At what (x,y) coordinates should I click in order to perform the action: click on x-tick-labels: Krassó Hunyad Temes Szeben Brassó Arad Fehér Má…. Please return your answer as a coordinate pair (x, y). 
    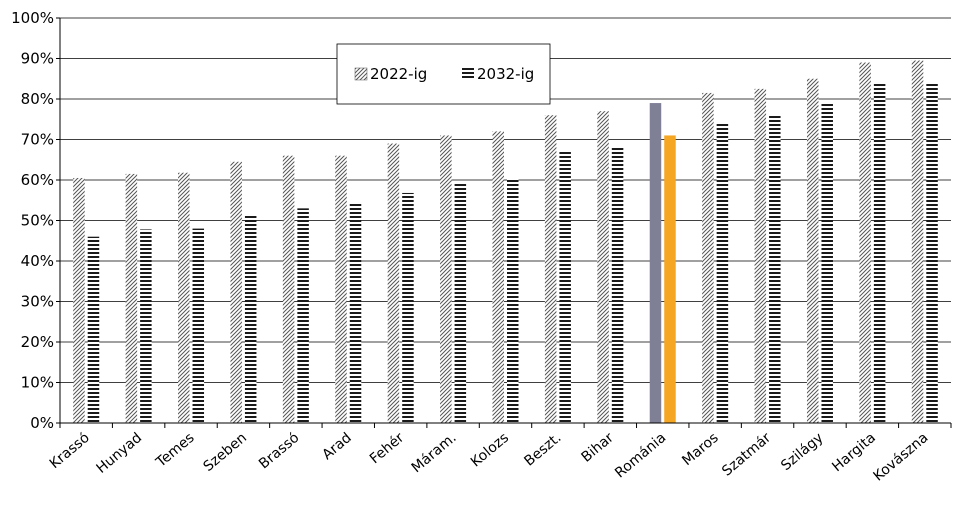
    Looking at the image, I should click on (489, 457).